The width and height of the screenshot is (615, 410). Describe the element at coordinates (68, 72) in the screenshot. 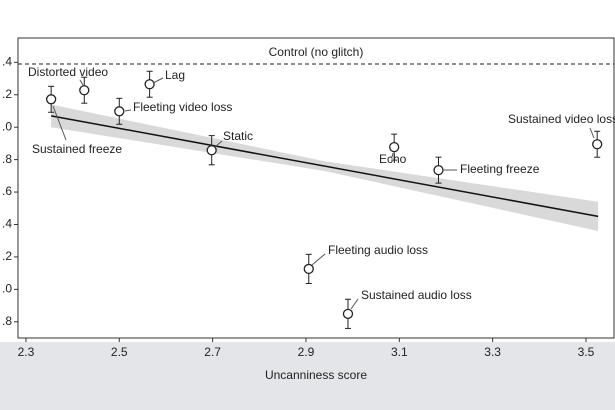

I see `point-label: Distorted video` at that location.